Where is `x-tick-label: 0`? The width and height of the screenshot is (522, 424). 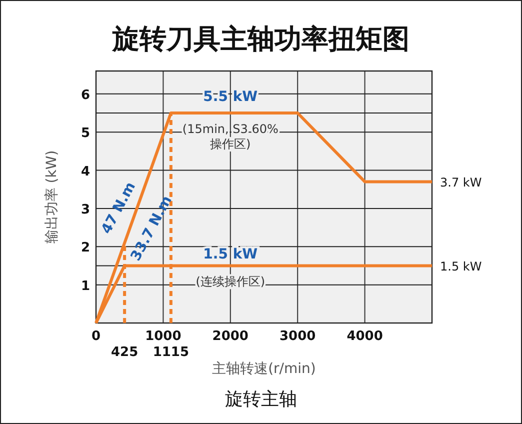 x-tick-label: 0 is located at coordinates (96, 336).